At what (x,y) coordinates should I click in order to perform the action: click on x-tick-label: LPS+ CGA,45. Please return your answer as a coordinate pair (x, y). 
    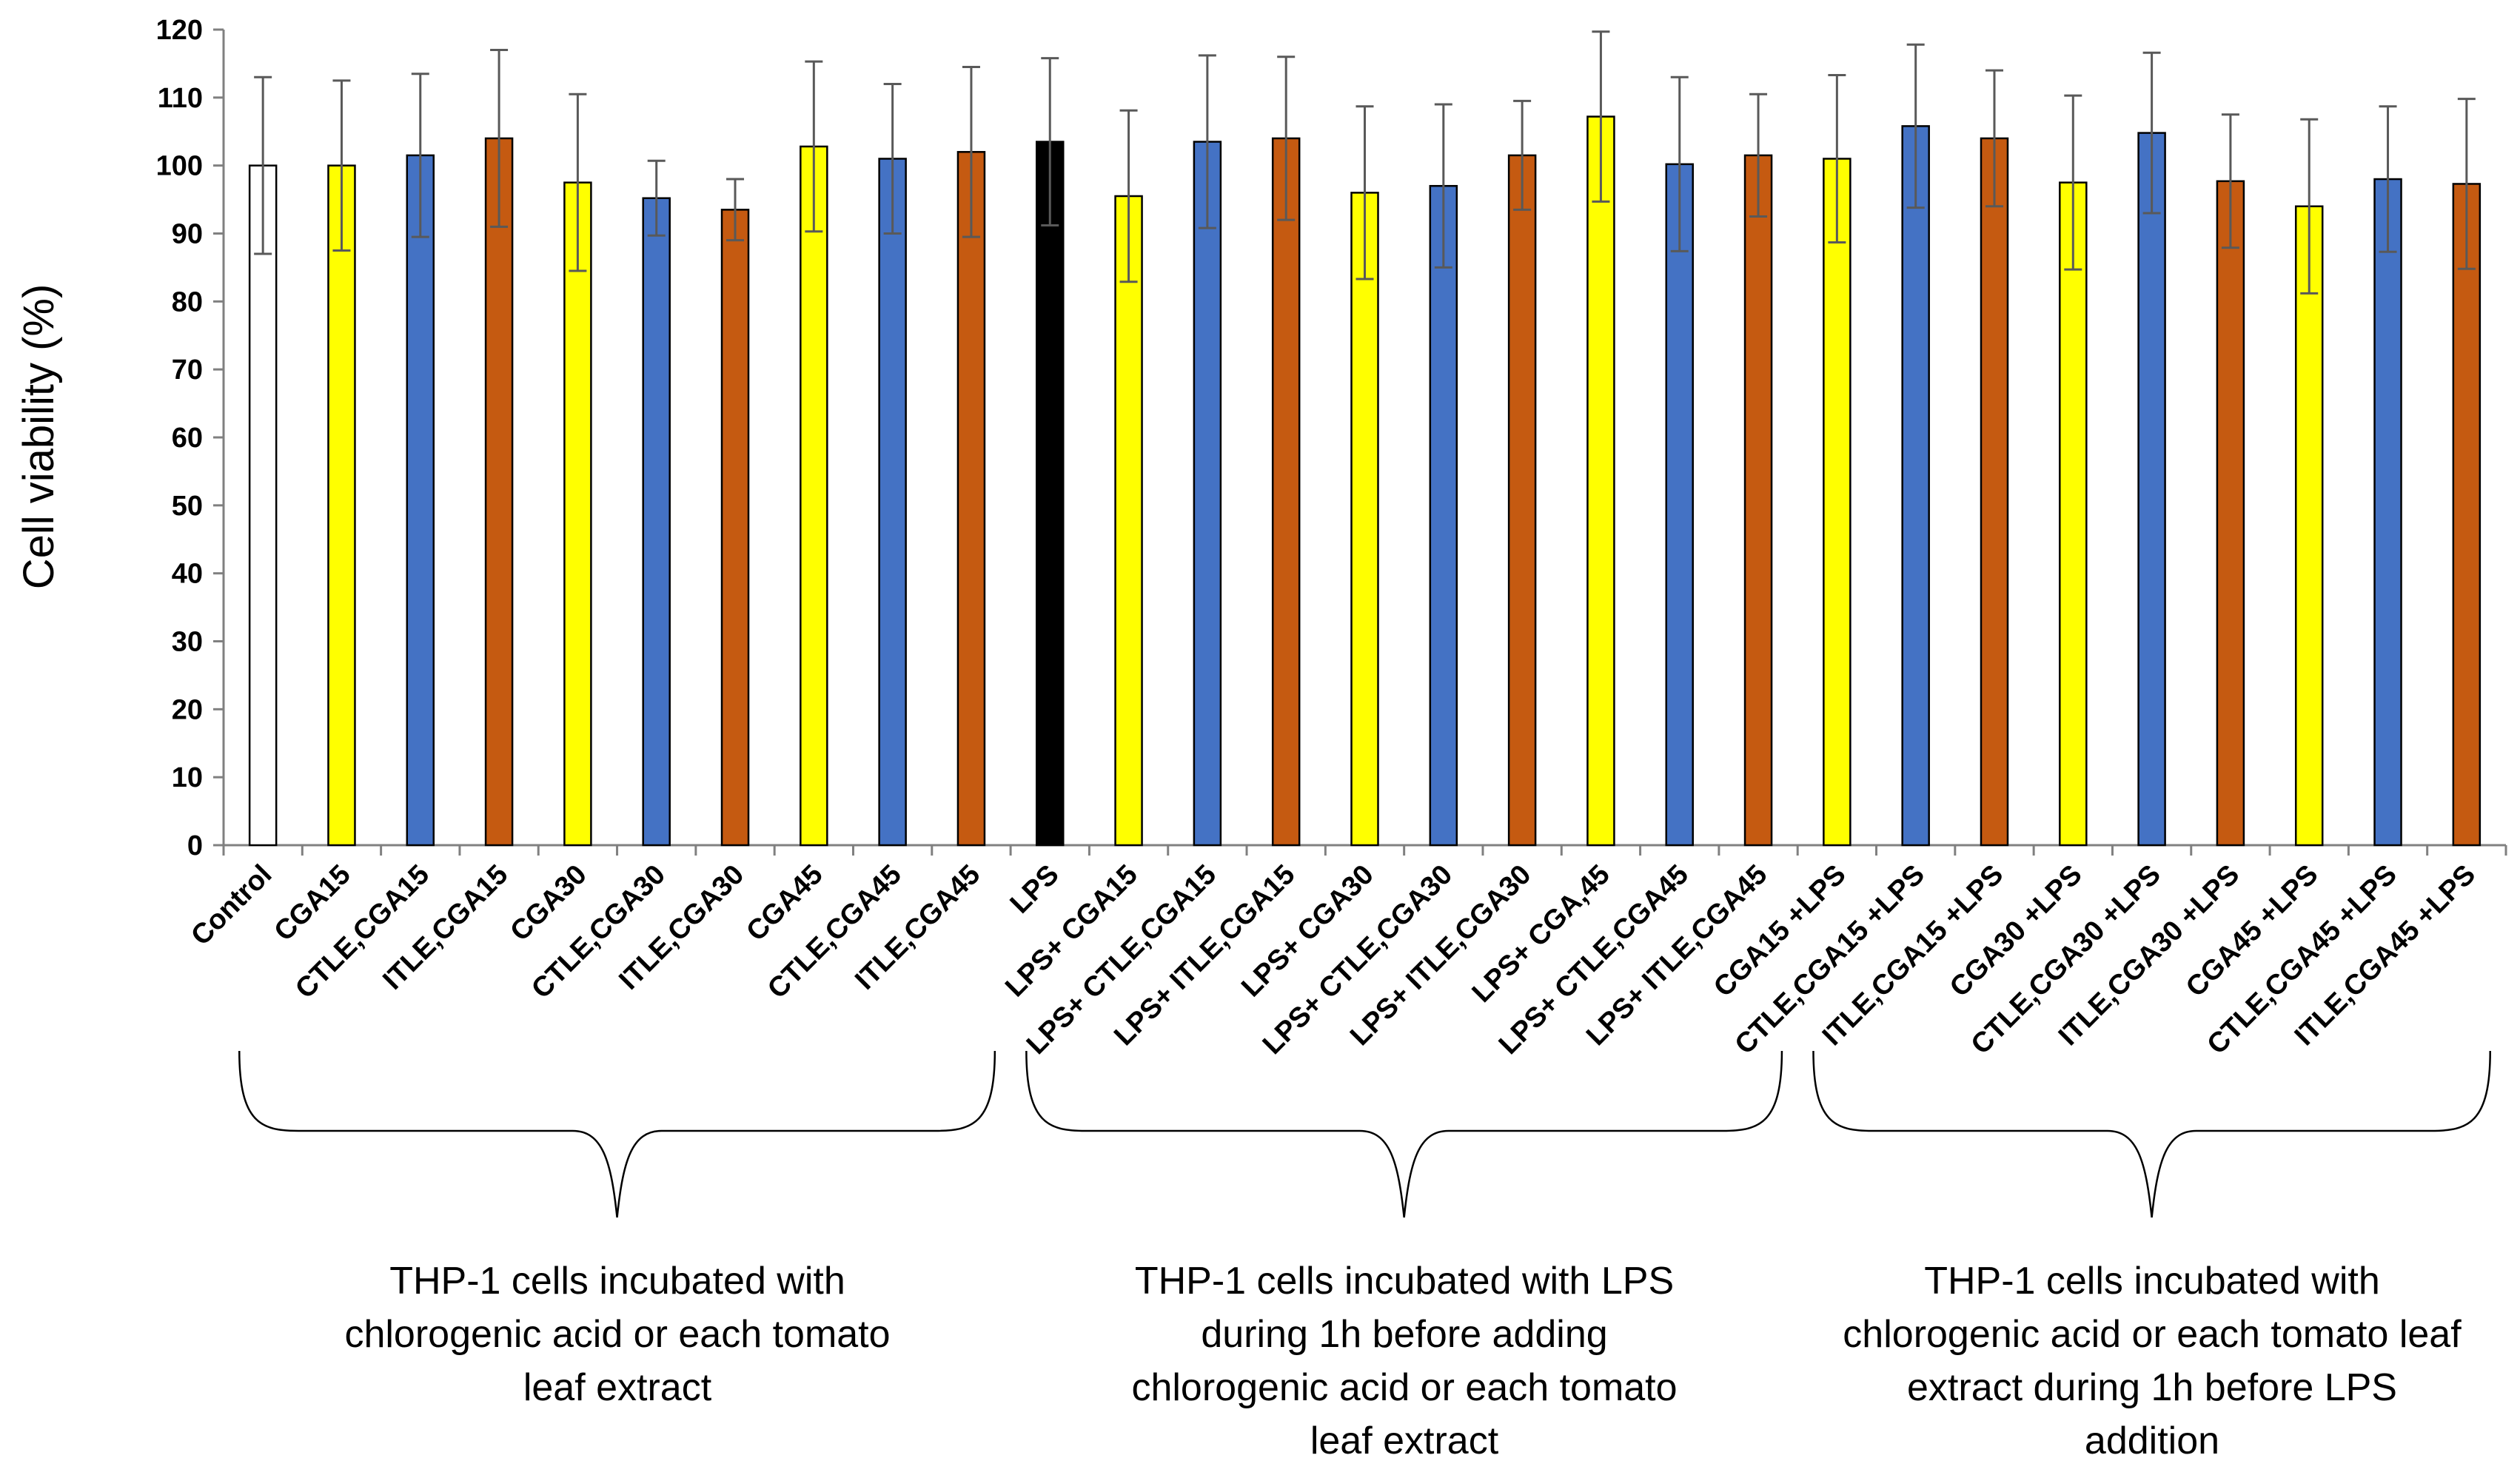
    Looking at the image, I should click on (1541, 934).